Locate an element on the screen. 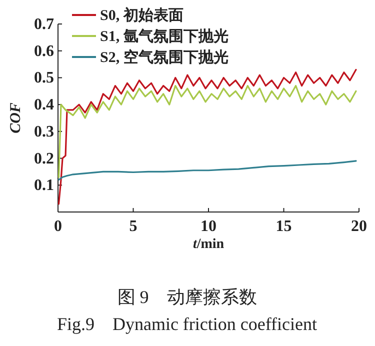 The width and height of the screenshot is (375, 346). text: Fig.9 Dynamic friction coefficient is located at coordinates (187, 324).